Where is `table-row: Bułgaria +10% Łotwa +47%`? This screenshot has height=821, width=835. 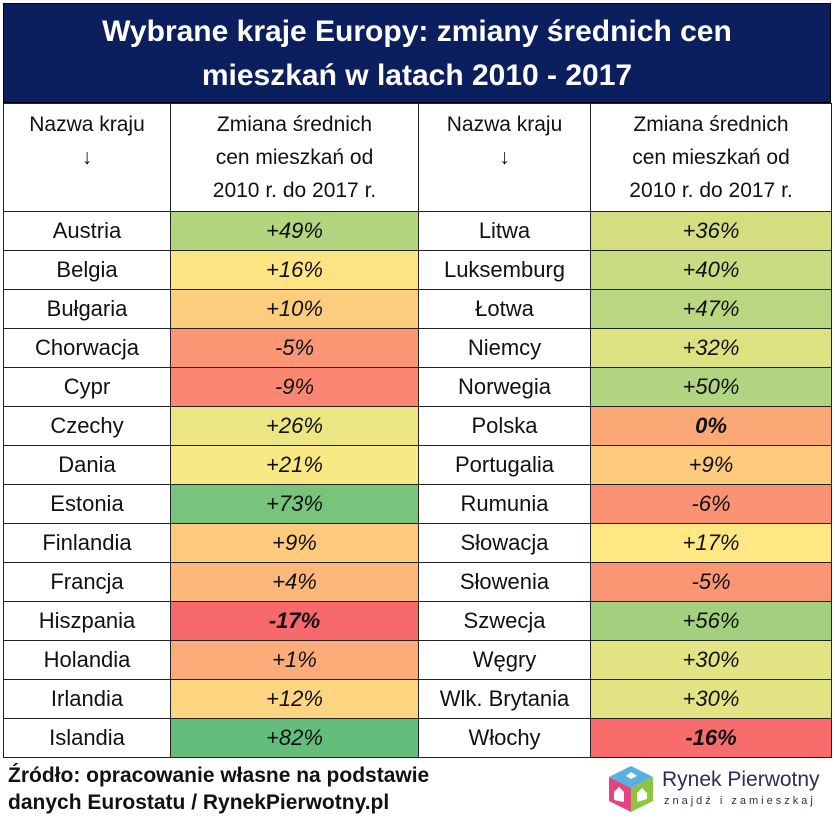 table-row: Bułgaria +10% Łotwa +47% is located at coordinates (417, 309).